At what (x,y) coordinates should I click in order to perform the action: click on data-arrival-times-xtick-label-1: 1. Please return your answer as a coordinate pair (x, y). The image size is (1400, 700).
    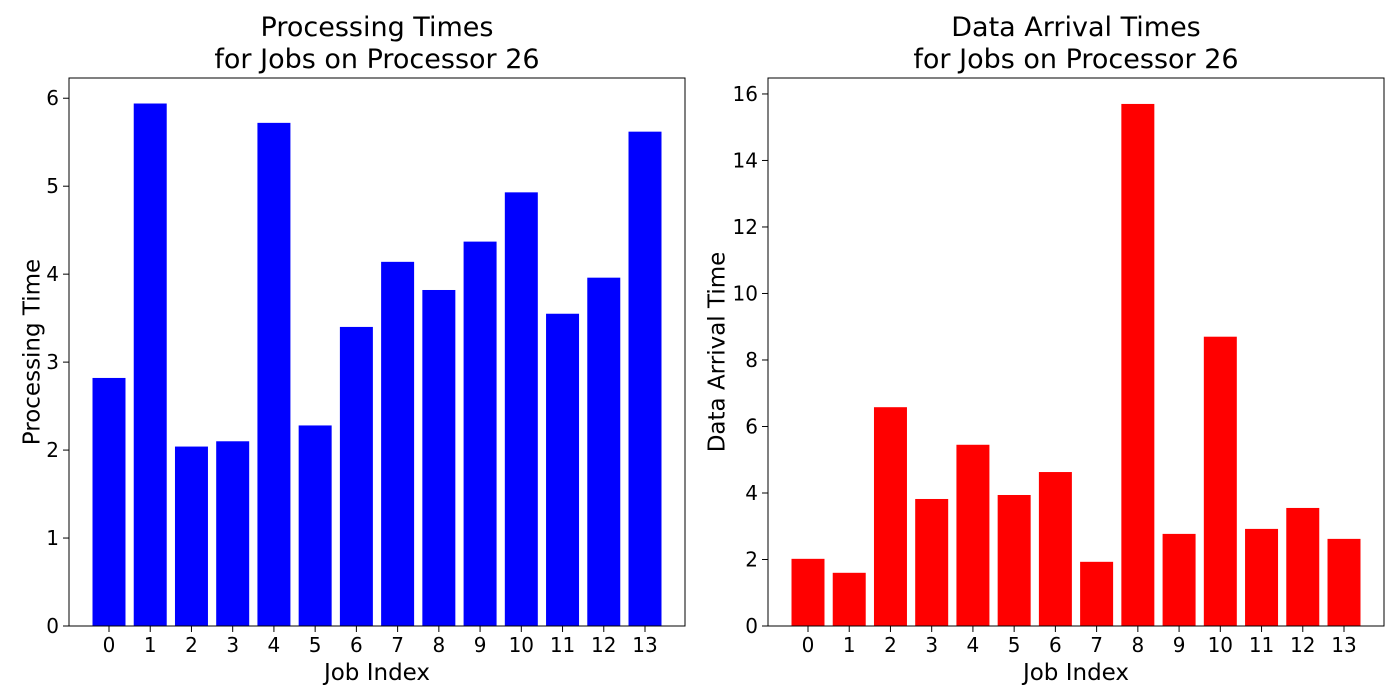
    Looking at the image, I should click on (849, 645).